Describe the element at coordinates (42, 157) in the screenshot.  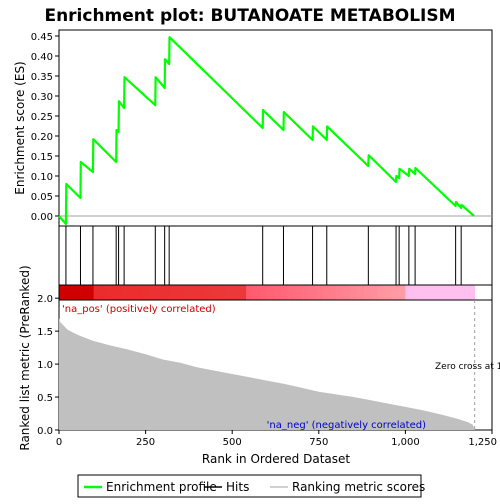
I see `es-ytick-label: 0.15` at that location.